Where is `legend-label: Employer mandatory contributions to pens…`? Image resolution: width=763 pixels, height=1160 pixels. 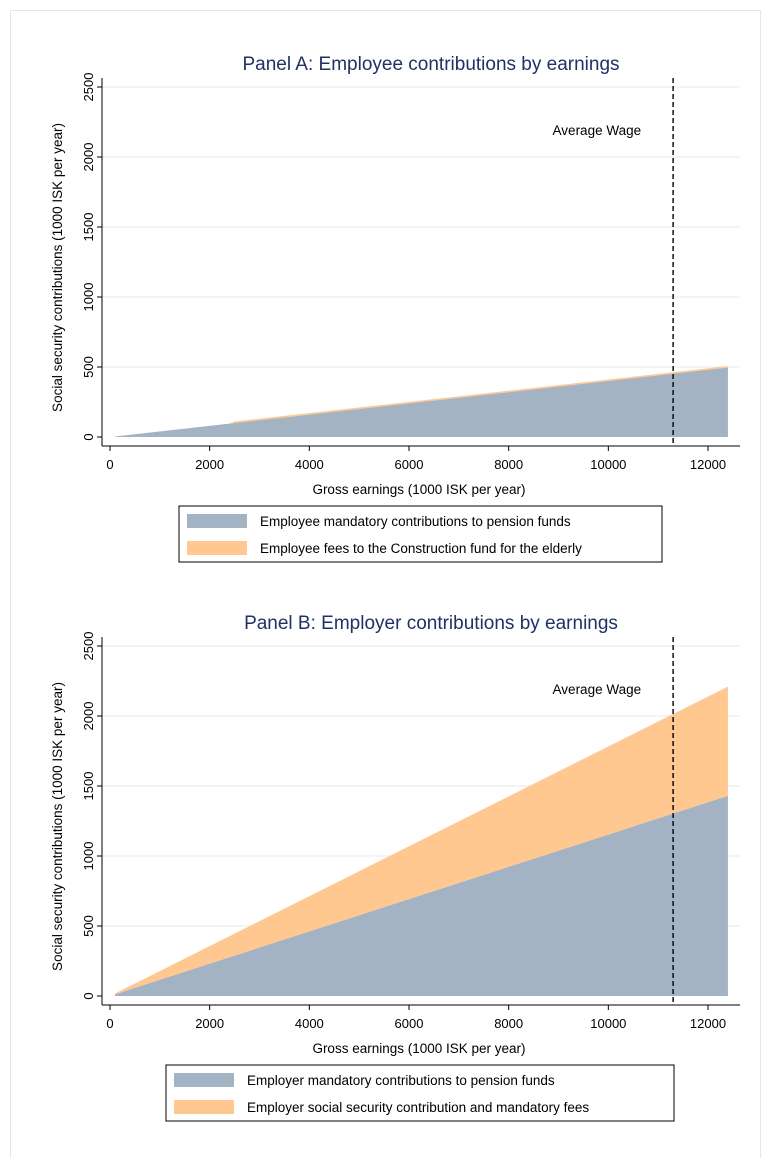 legend-label: Employer mandatory contributions to pens… is located at coordinates (401, 1080).